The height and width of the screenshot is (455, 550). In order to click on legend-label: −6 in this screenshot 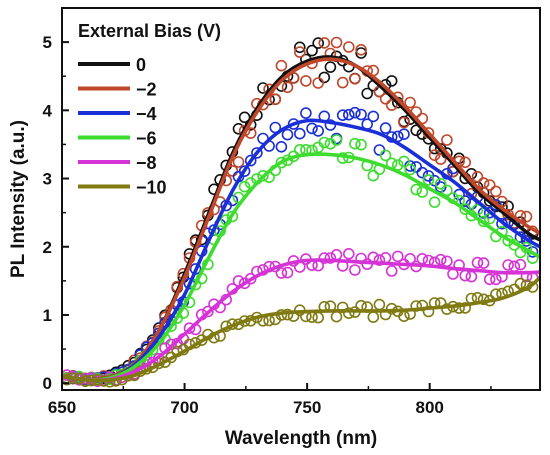, I will do `click(146, 139)`.